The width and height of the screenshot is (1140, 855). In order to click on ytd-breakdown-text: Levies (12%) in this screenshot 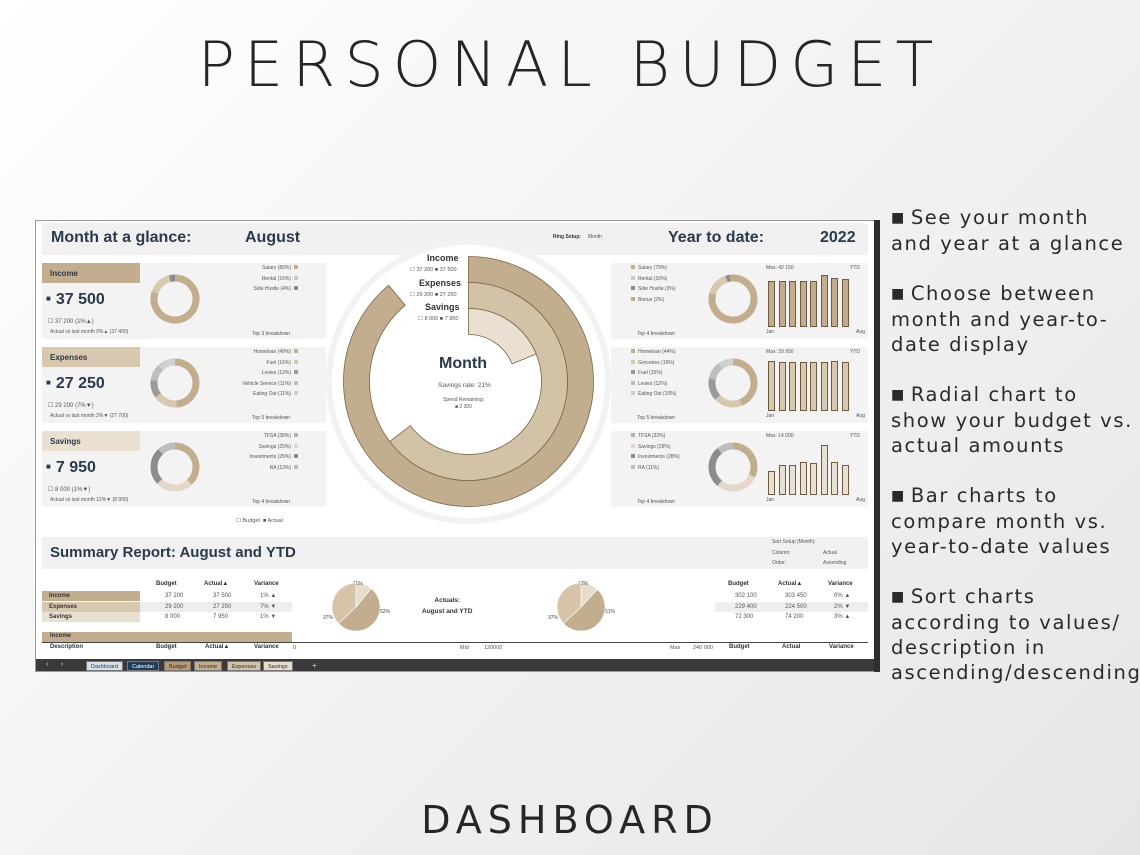, I will do `click(653, 383)`.